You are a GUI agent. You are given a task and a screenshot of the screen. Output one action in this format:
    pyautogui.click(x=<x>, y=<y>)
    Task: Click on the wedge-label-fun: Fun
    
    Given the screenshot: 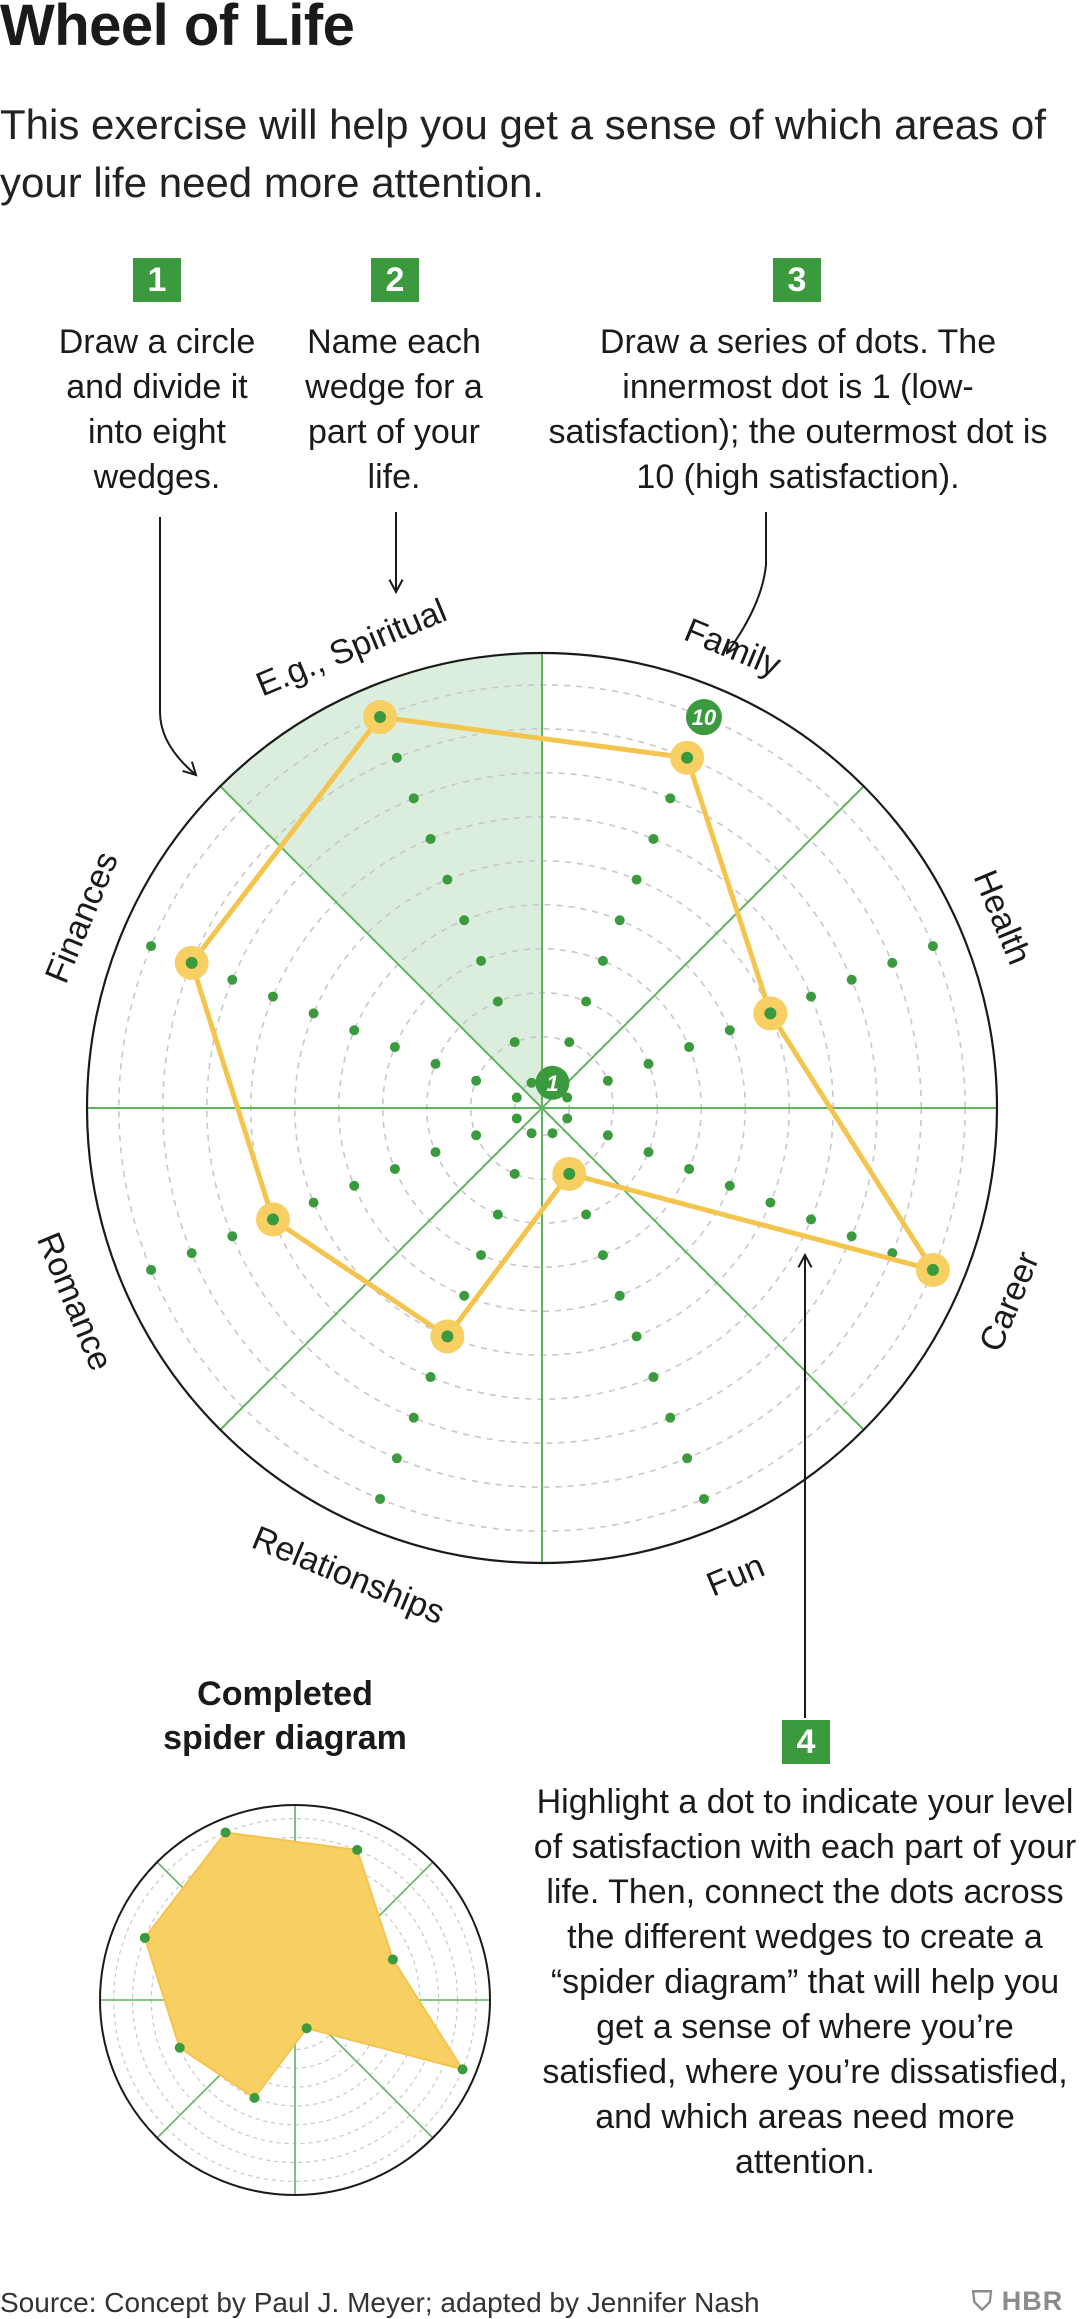 What is the action you would take?
    pyautogui.click(x=735, y=1576)
    